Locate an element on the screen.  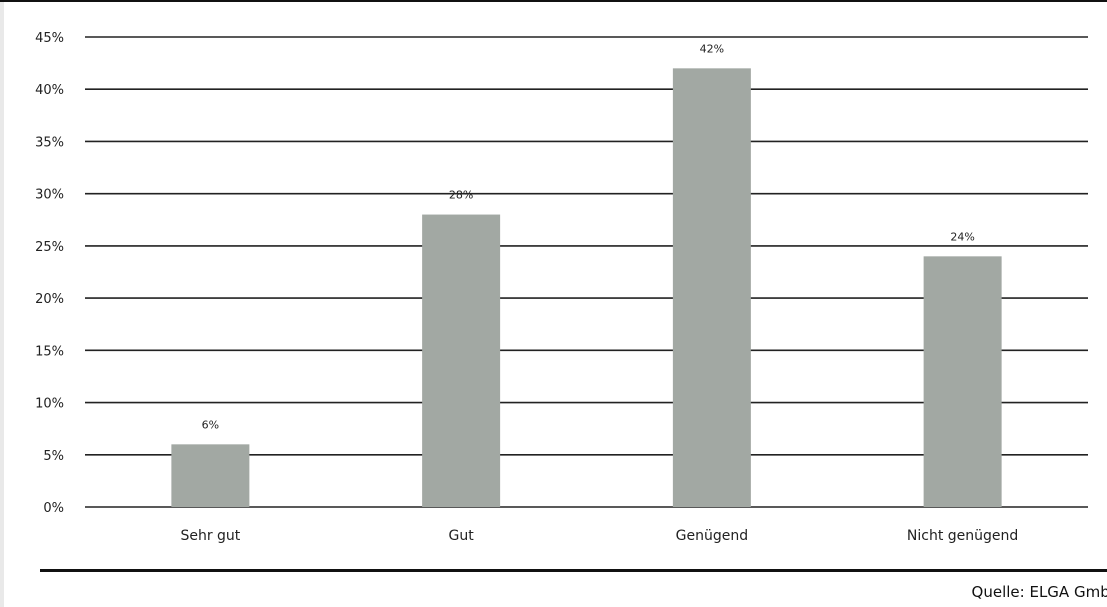
y-tick-label: 40% is located at coordinates (49, 90).